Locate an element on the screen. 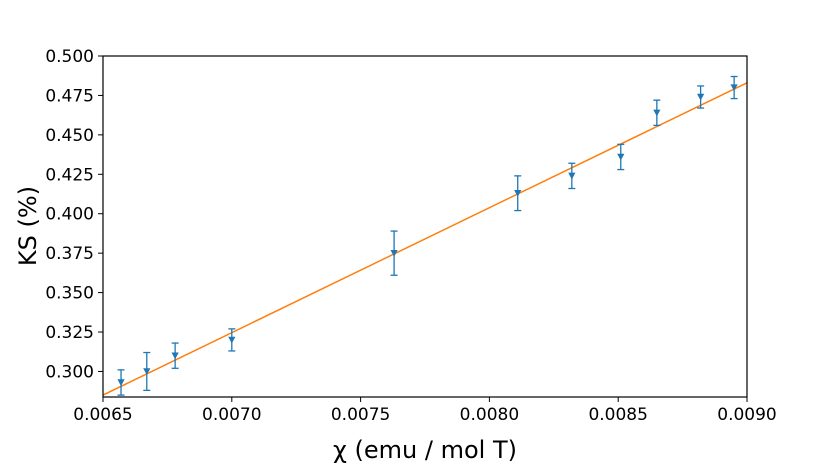 The image size is (831, 463). y-tick-label: 0.475 is located at coordinates (69, 96).